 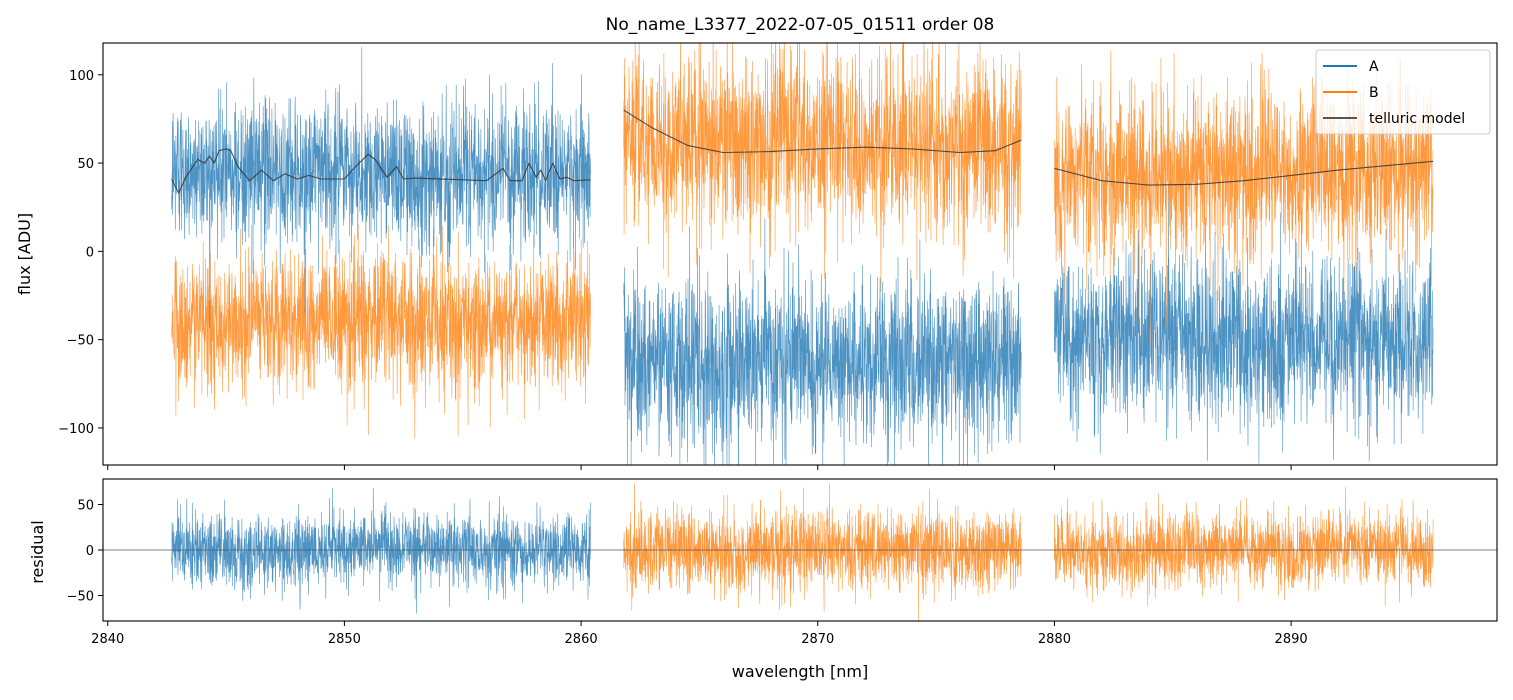 I want to click on legend-box, so click(x=1403, y=92).